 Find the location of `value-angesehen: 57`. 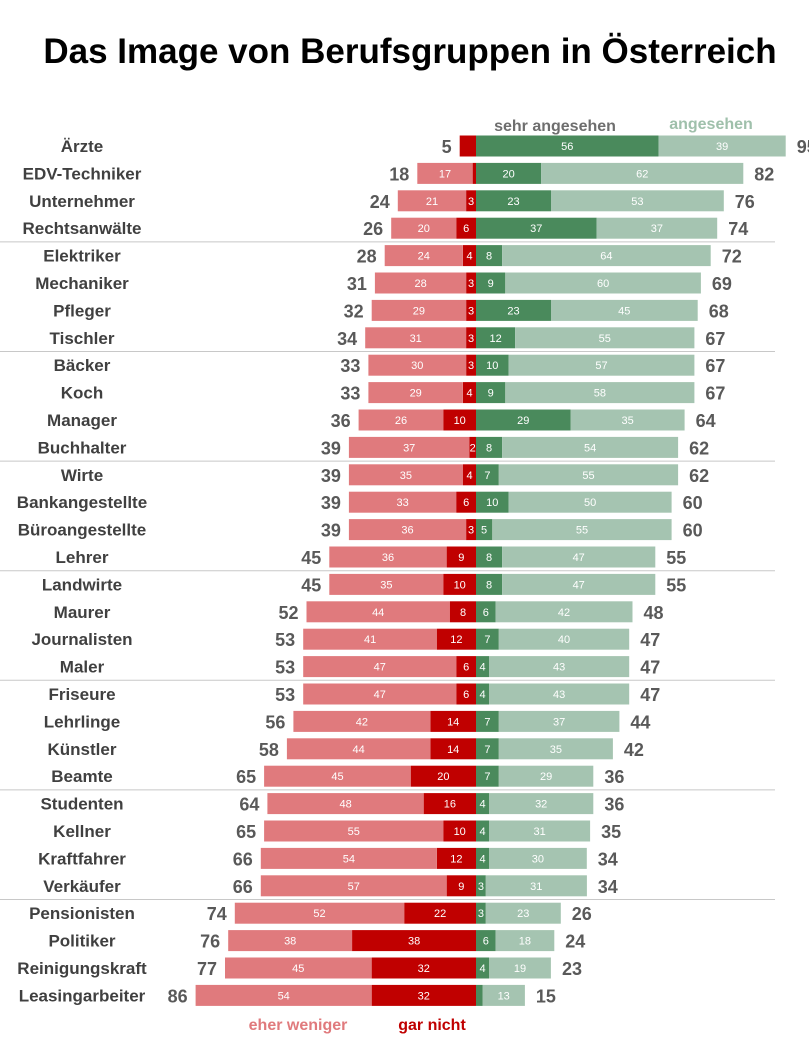

value-angesehen: 57 is located at coordinates (601, 366).